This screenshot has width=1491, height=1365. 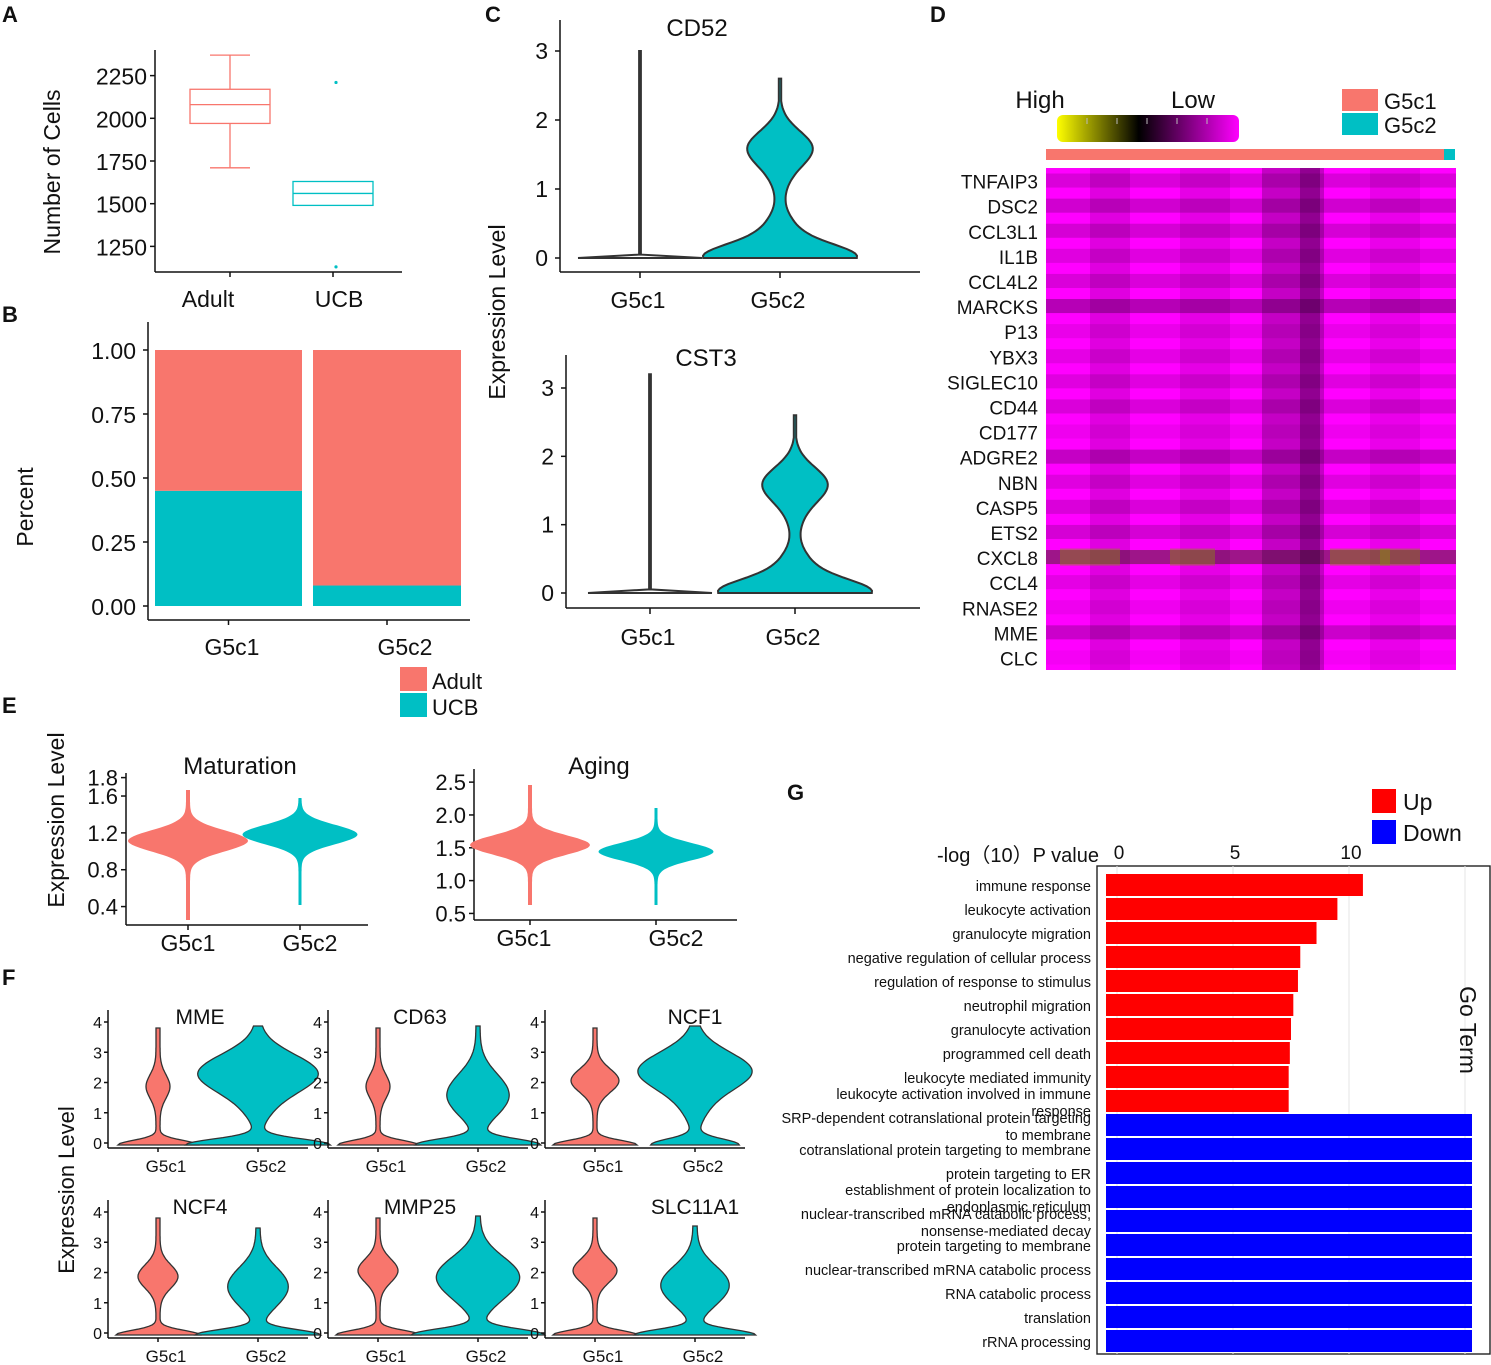 I want to click on y-tick-label: 0.50, so click(x=113, y=479).